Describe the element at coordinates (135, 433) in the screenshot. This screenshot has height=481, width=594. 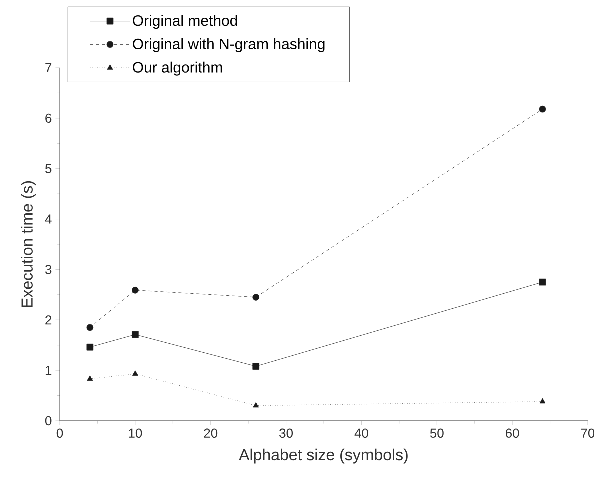
I see `x-tick-label: 10` at that location.